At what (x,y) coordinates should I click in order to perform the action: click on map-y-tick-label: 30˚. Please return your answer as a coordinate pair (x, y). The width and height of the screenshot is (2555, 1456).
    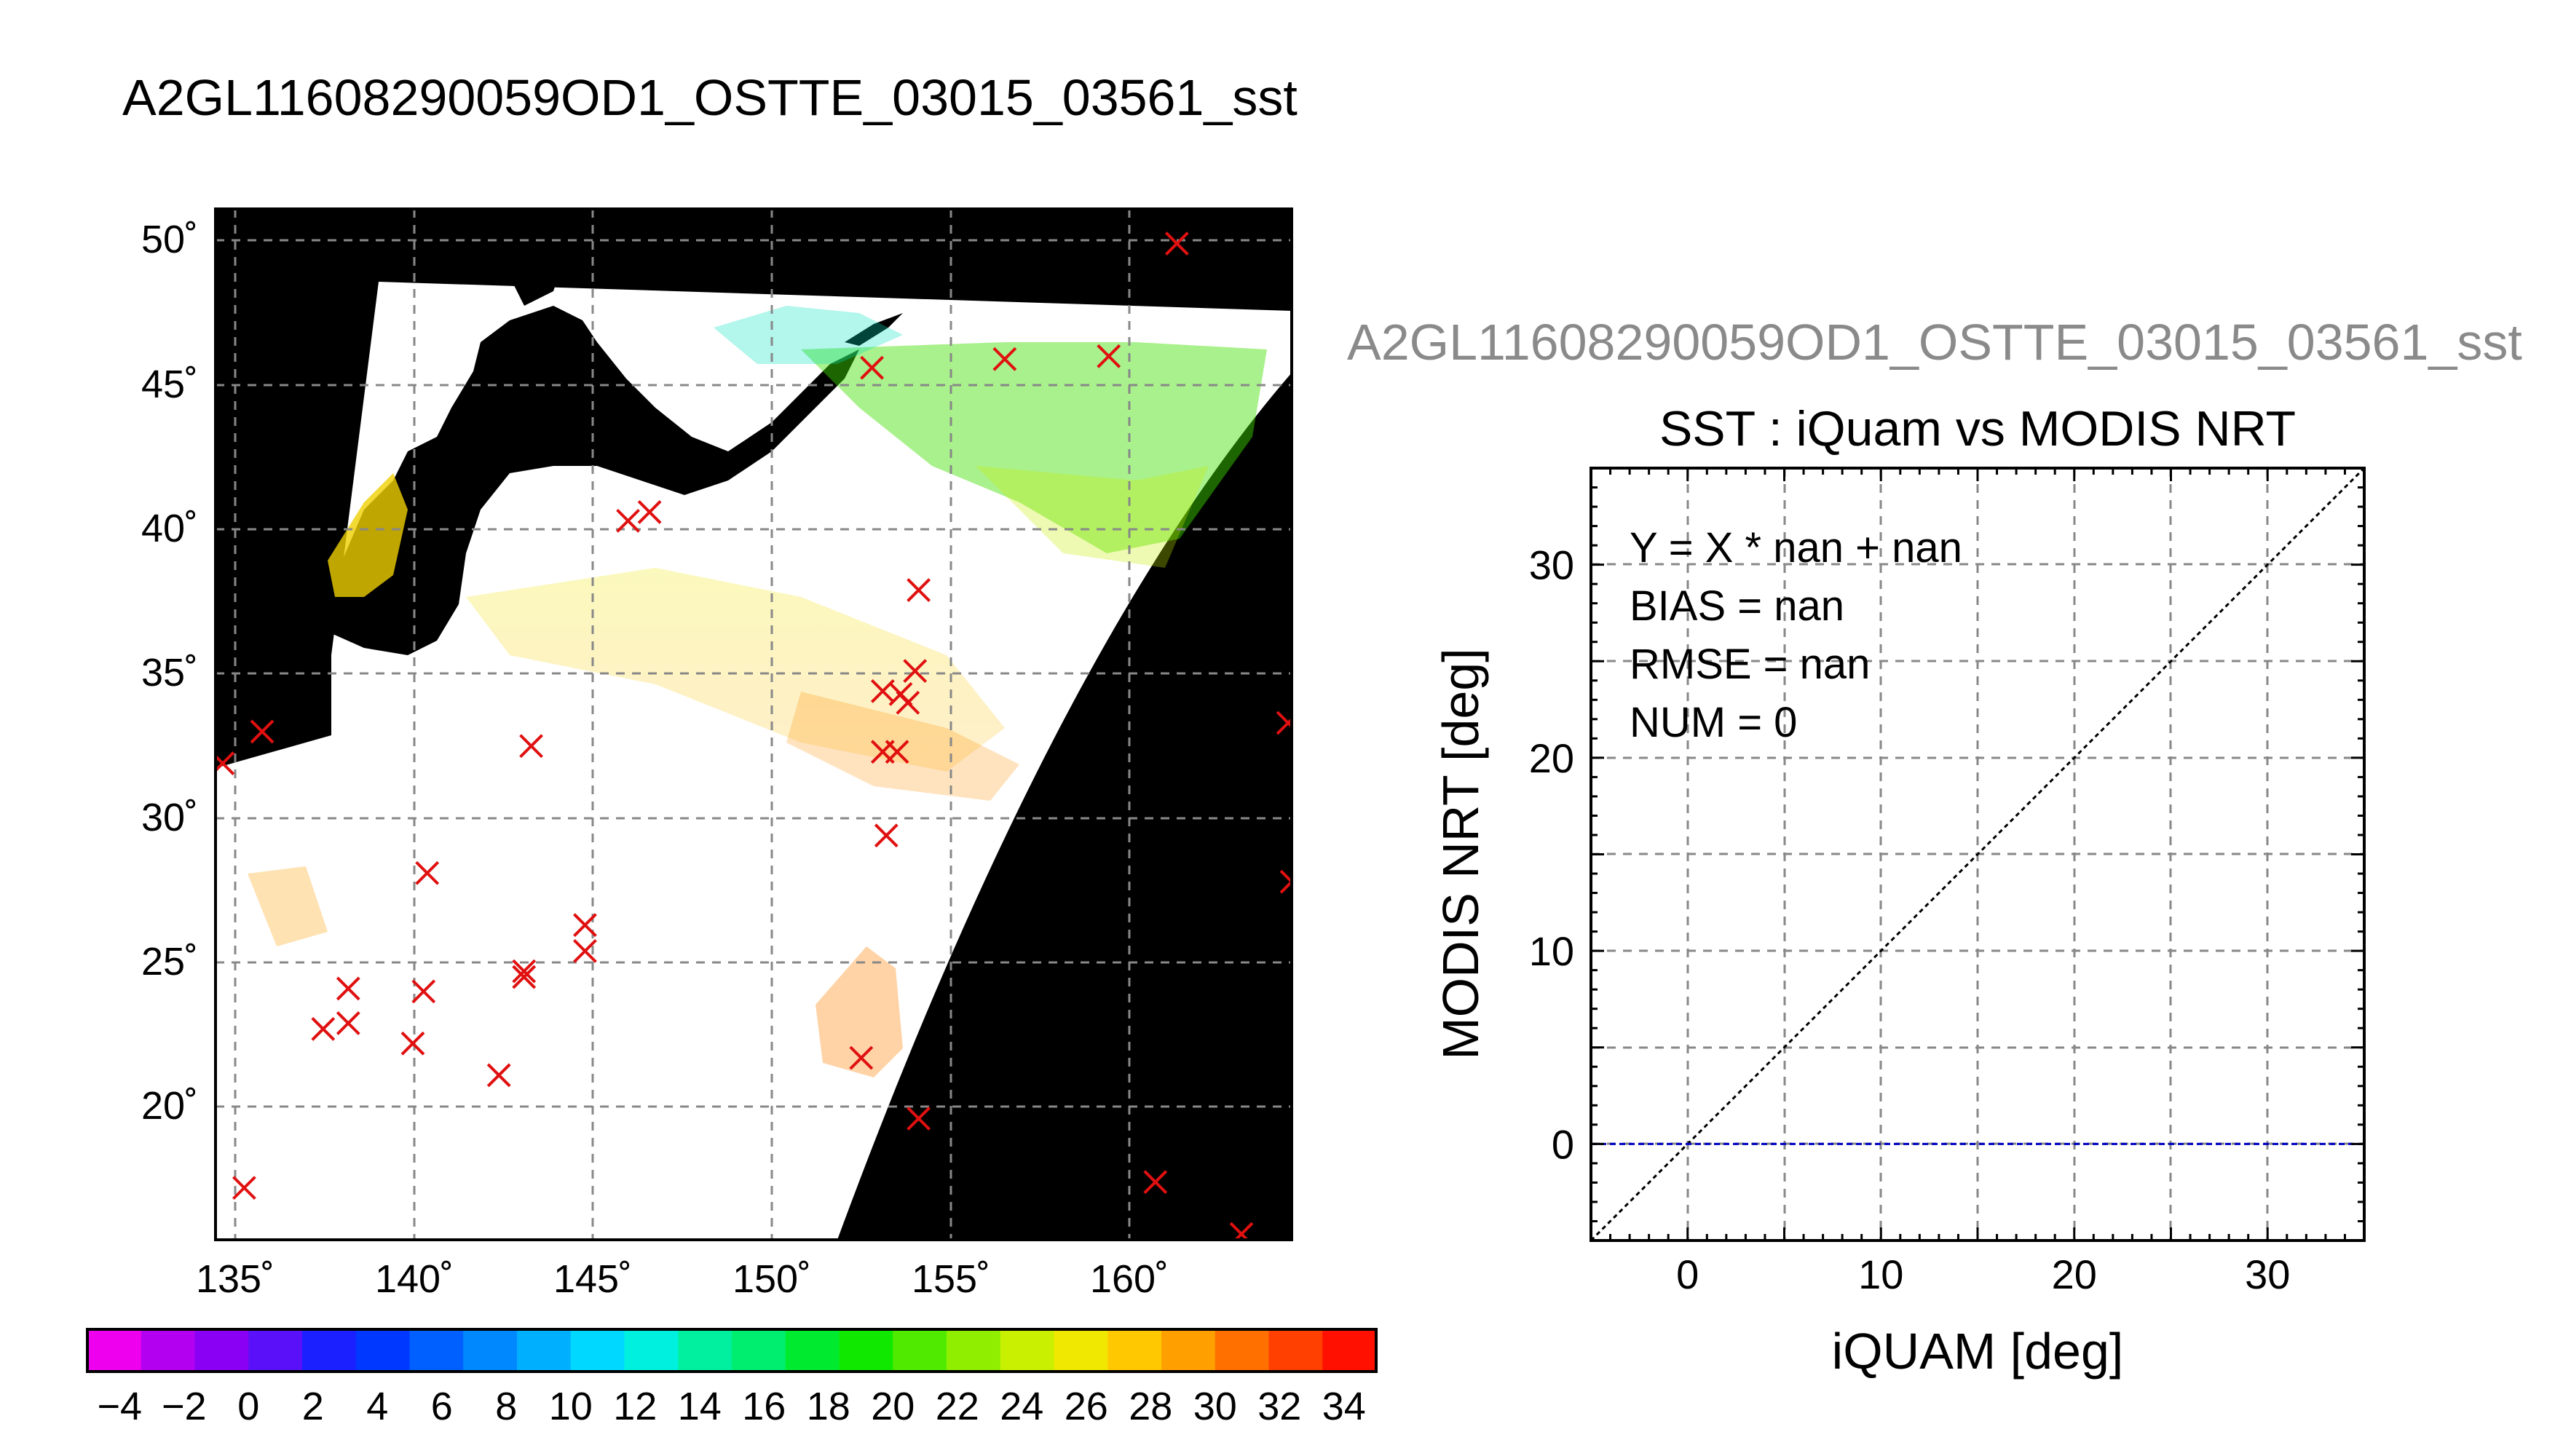
    Looking at the image, I should click on (169, 817).